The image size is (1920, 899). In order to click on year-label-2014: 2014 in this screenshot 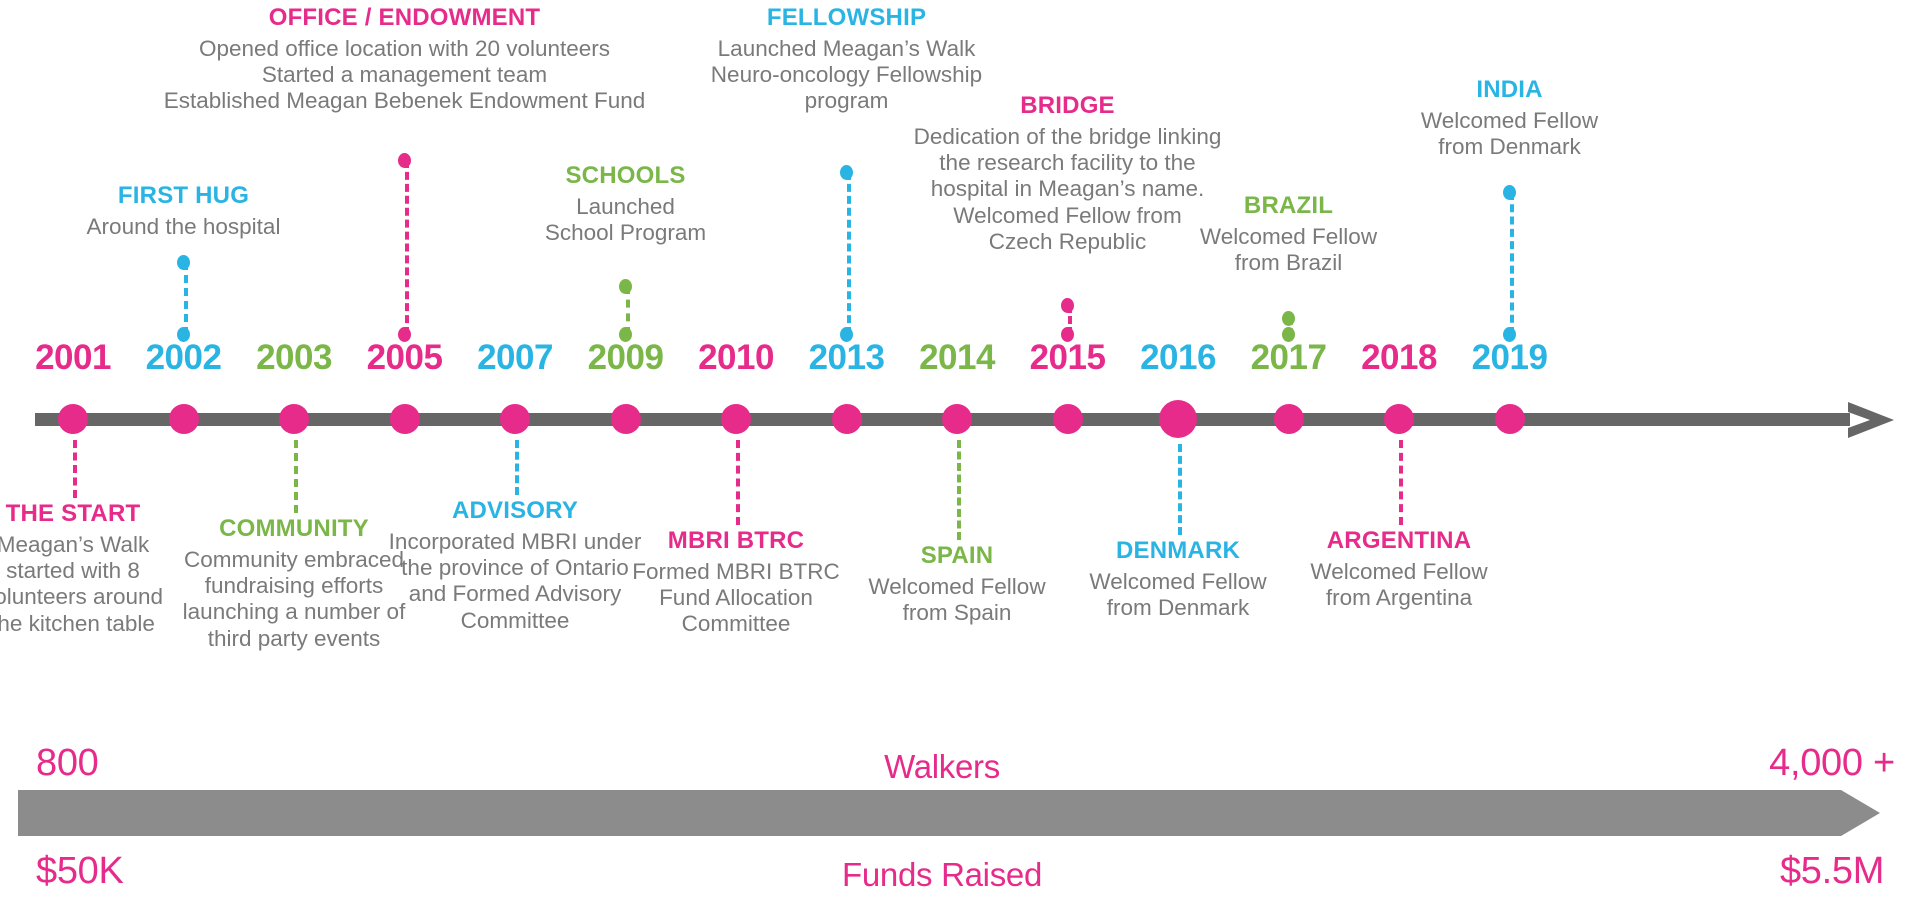, I will do `click(957, 357)`.